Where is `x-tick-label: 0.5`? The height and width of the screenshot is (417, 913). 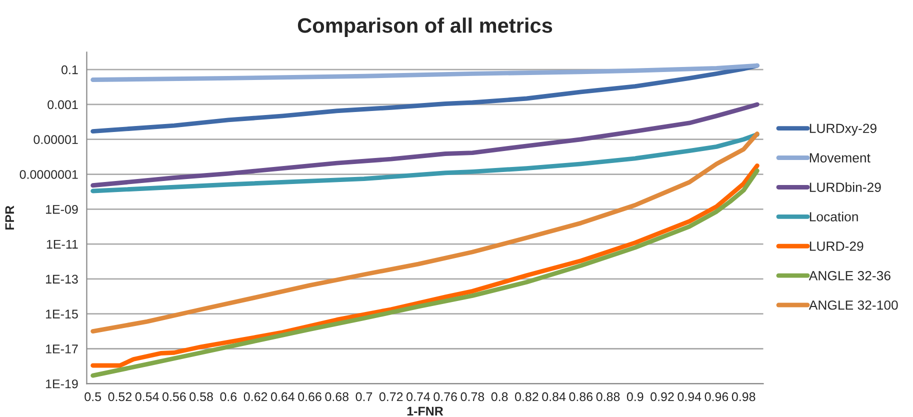 x-tick-label: 0.5 is located at coordinates (92, 397).